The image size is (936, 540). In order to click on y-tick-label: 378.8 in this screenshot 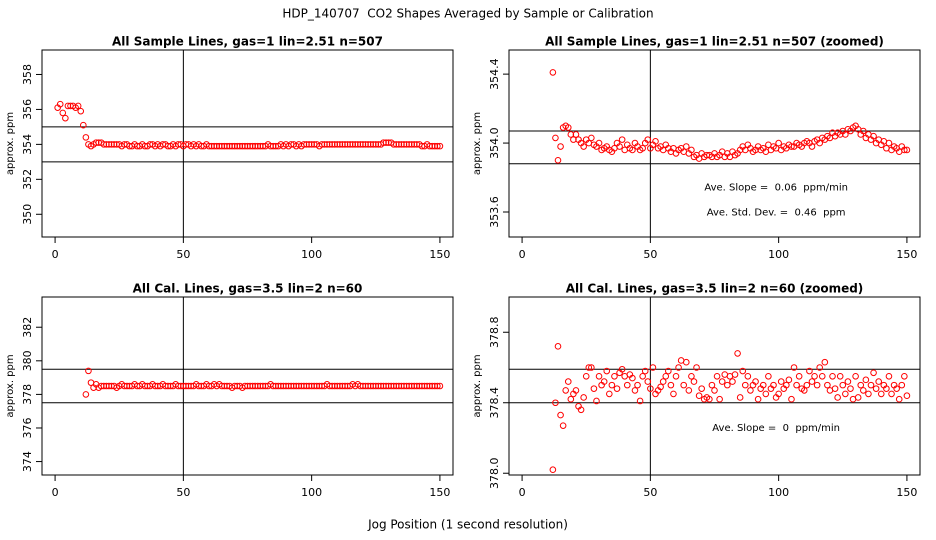, I will do `click(494, 332)`.